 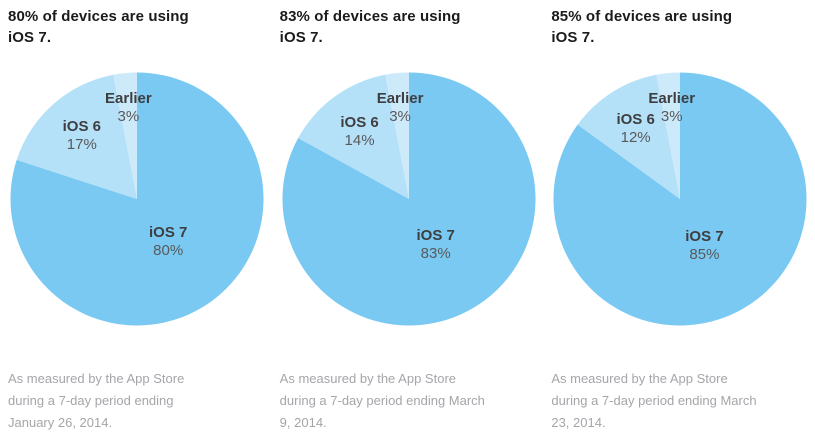 I want to click on chart-title: 80% of devices are using iOS 7., so click(x=98, y=27).